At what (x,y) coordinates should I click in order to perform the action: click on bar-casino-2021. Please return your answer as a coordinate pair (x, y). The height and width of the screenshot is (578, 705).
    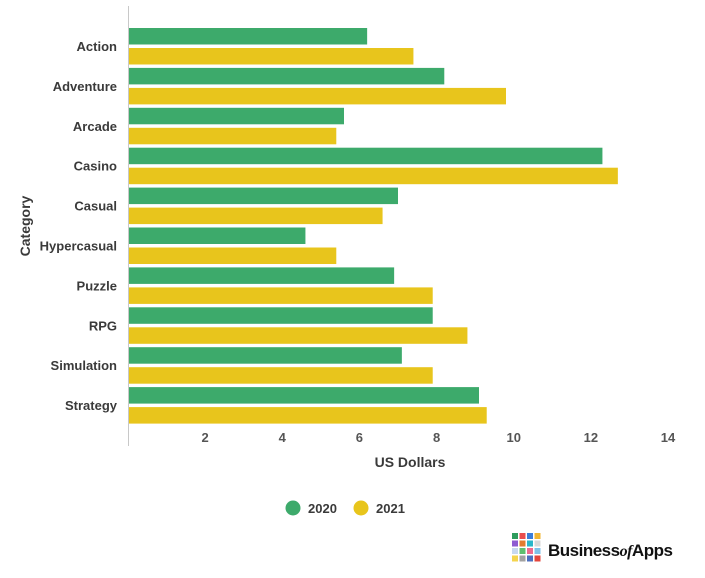
    Looking at the image, I should click on (373, 176).